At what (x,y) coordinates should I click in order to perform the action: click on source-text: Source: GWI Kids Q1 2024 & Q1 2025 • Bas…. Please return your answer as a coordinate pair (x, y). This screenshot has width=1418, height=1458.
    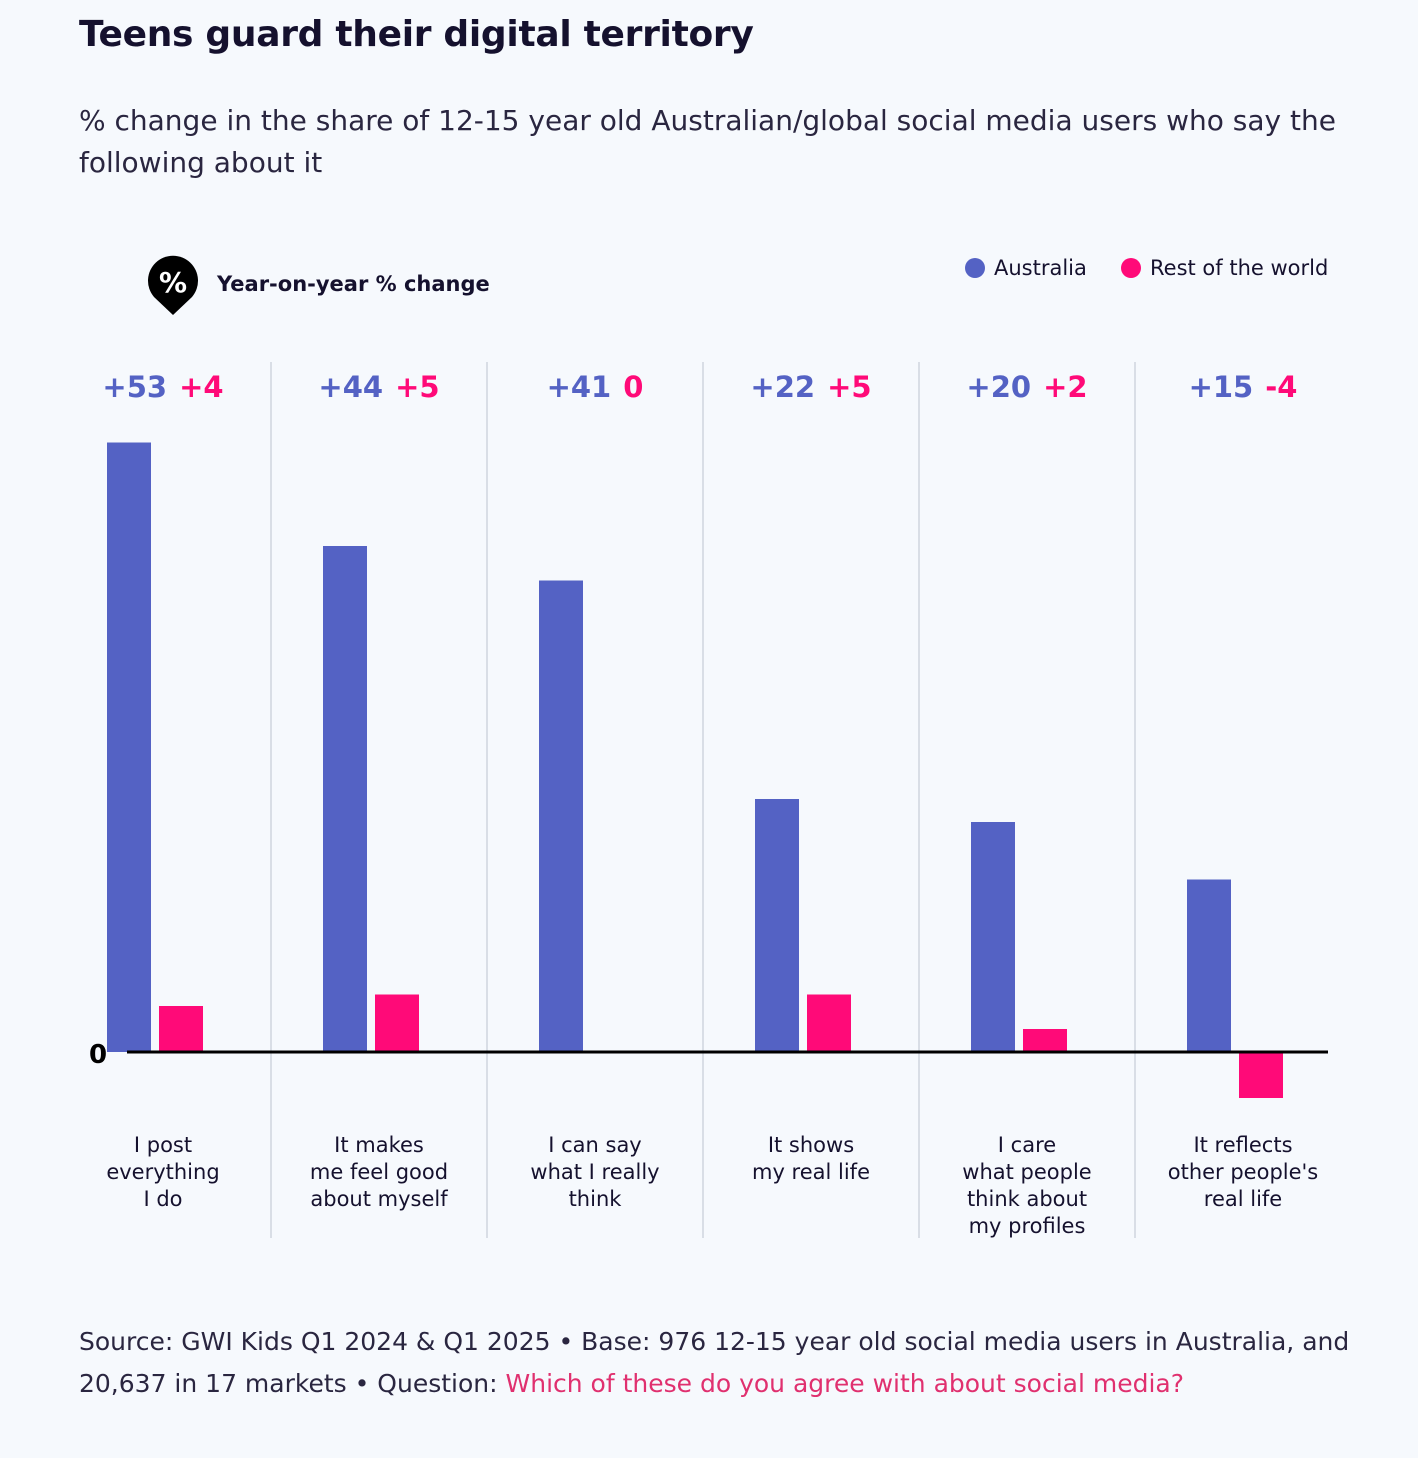
    Looking at the image, I should click on (714, 1362).